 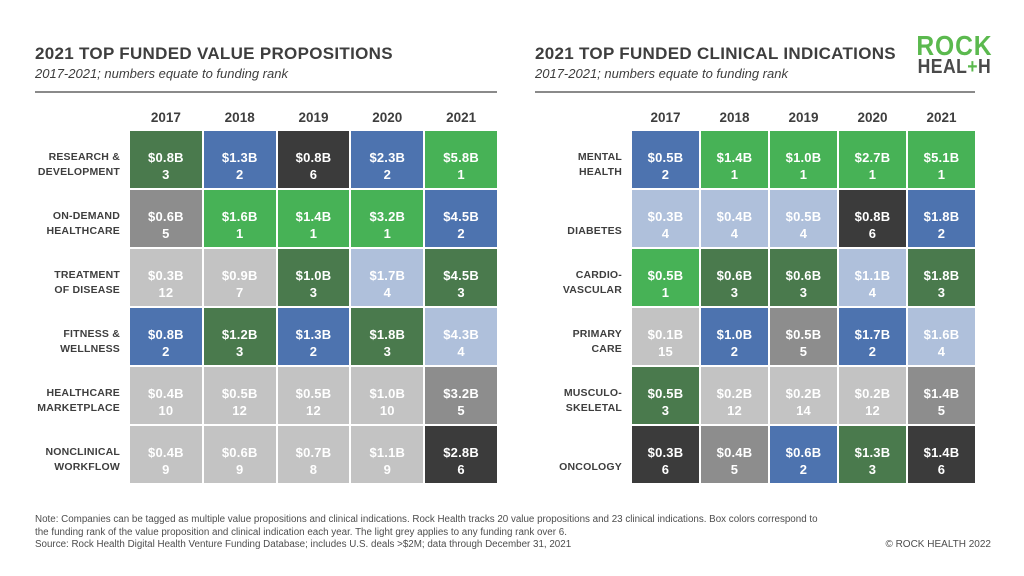 I want to click on row-label: FITNESS & WELLNESS, so click(x=81, y=336).